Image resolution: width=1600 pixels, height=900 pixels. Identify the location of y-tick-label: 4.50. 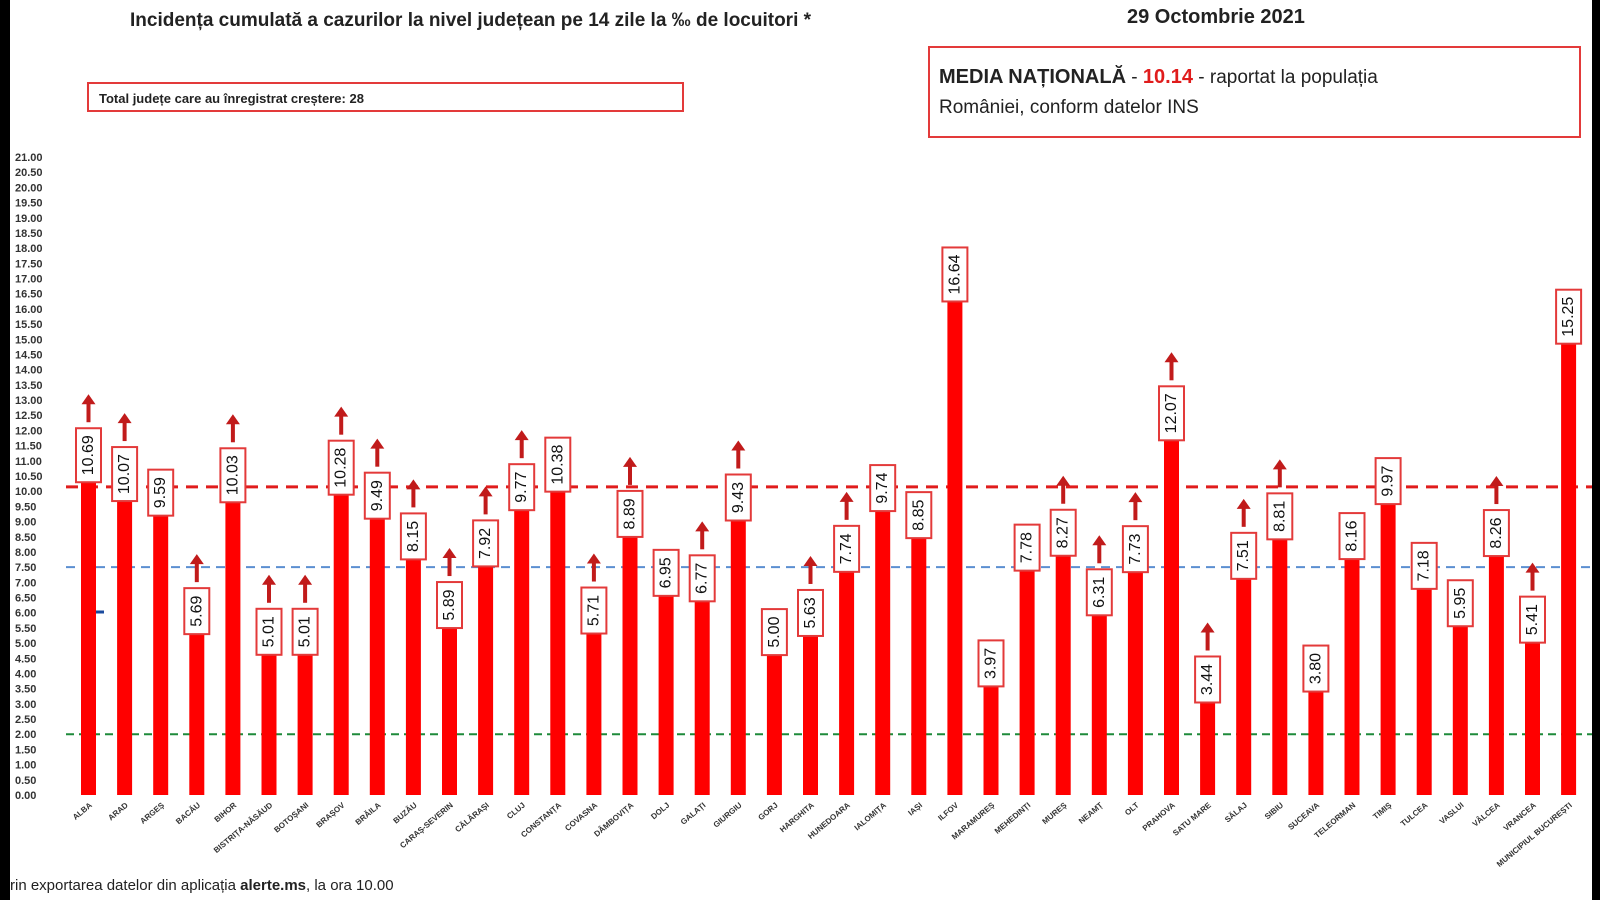
(25, 659).